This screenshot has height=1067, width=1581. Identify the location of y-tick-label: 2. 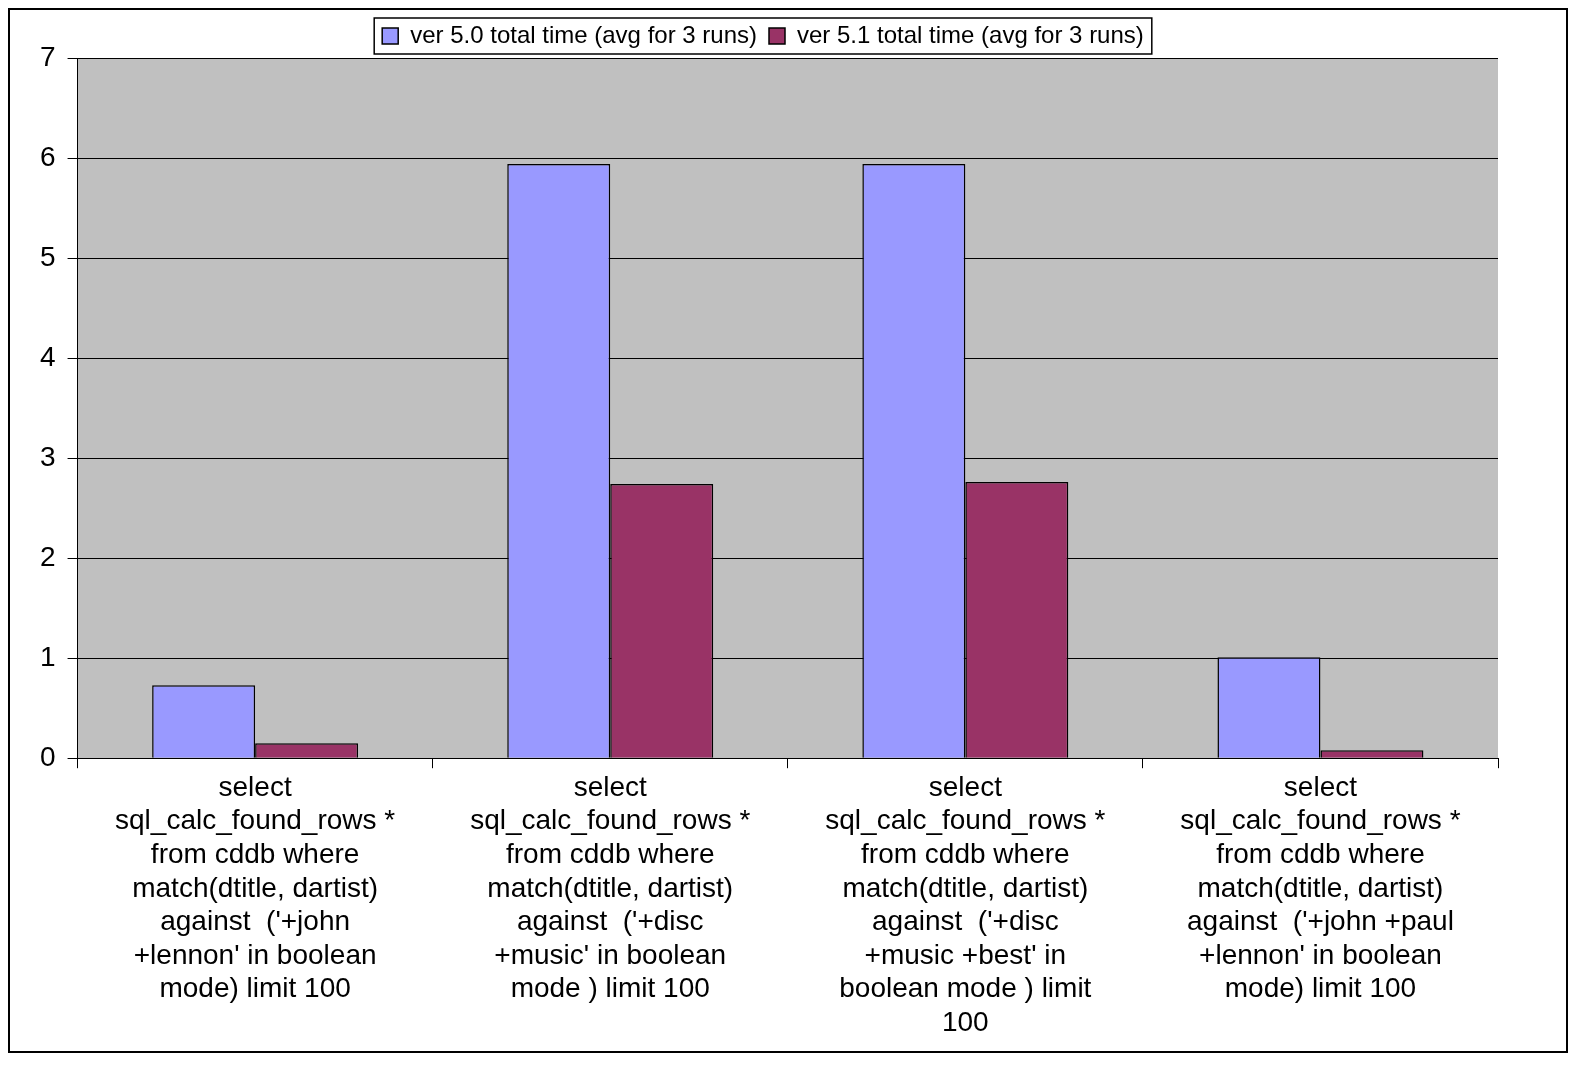
(47, 556).